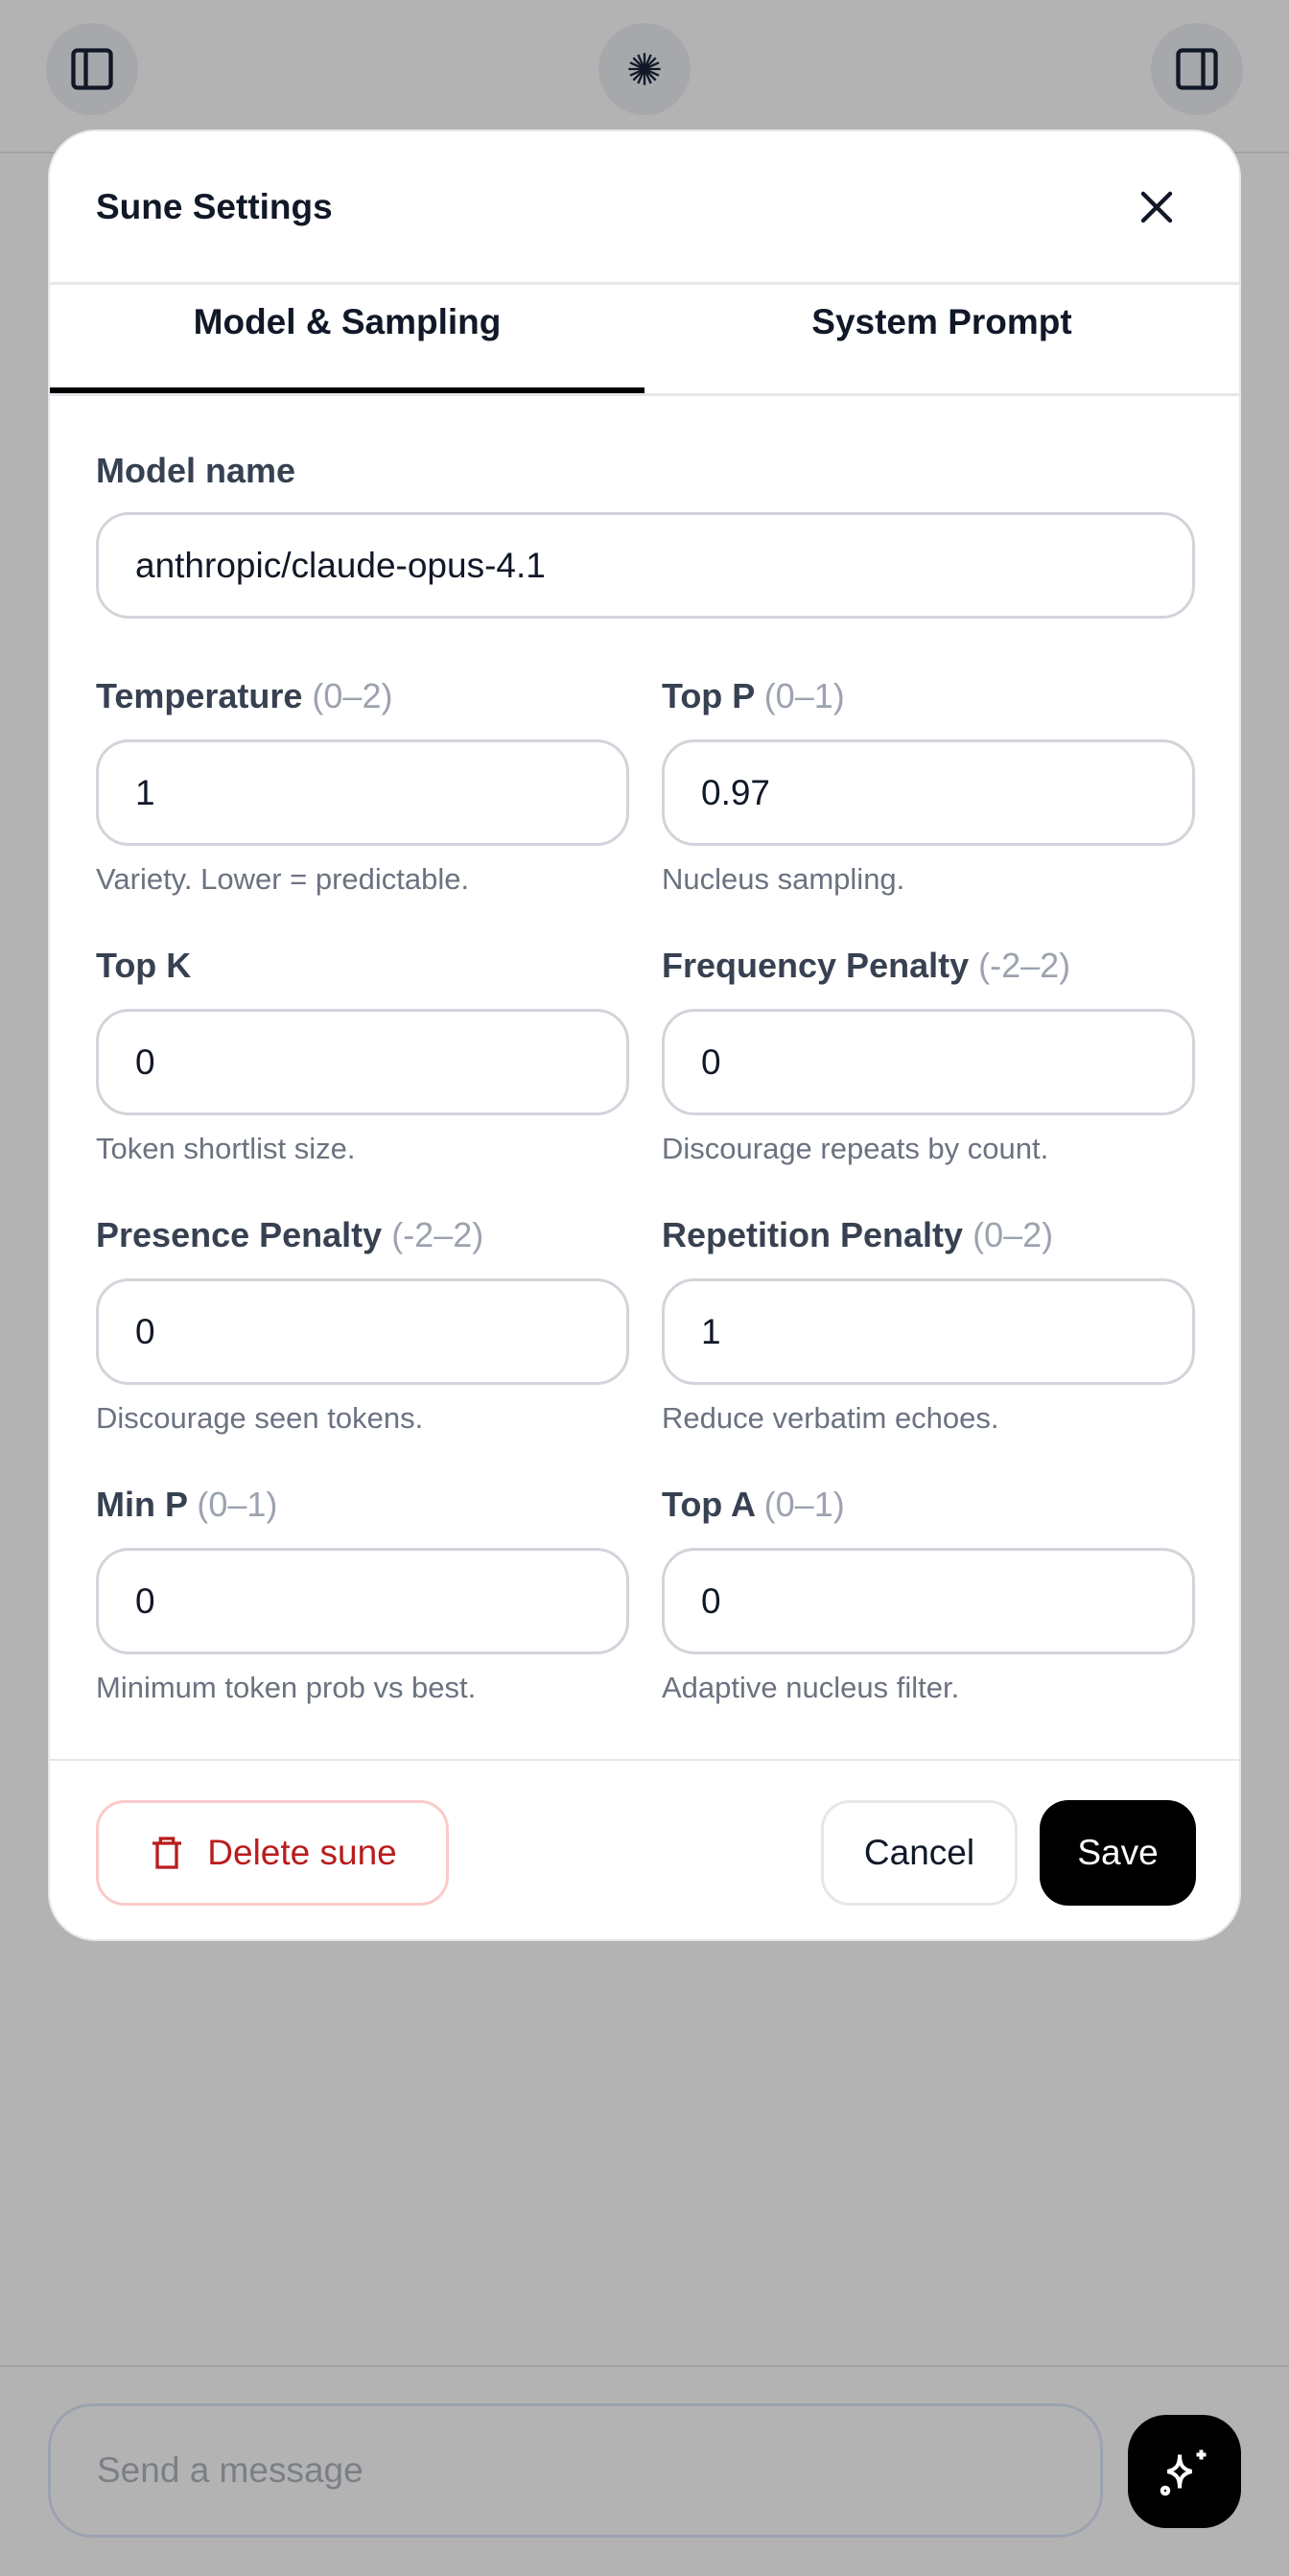  What do you see at coordinates (199, 695) in the screenshot?
I see `temperature-label-text: Temperature` at bounding box center [199, 695].